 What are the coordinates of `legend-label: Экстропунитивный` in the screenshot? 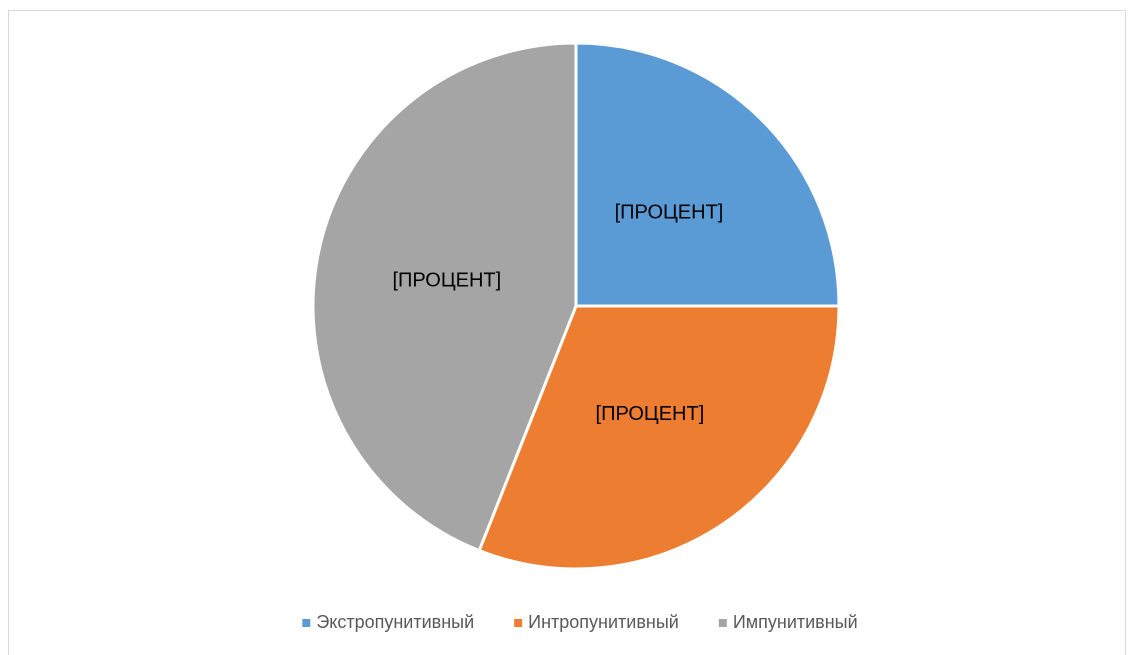 It's located at (395, 622).